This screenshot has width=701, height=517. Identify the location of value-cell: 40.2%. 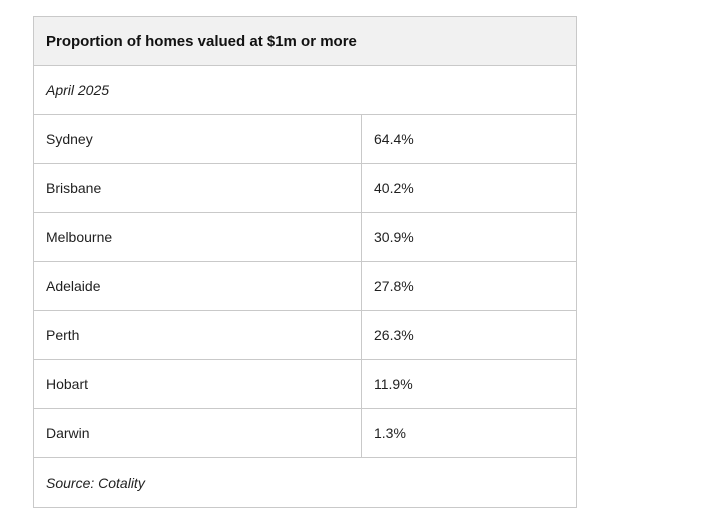
(394, 188).